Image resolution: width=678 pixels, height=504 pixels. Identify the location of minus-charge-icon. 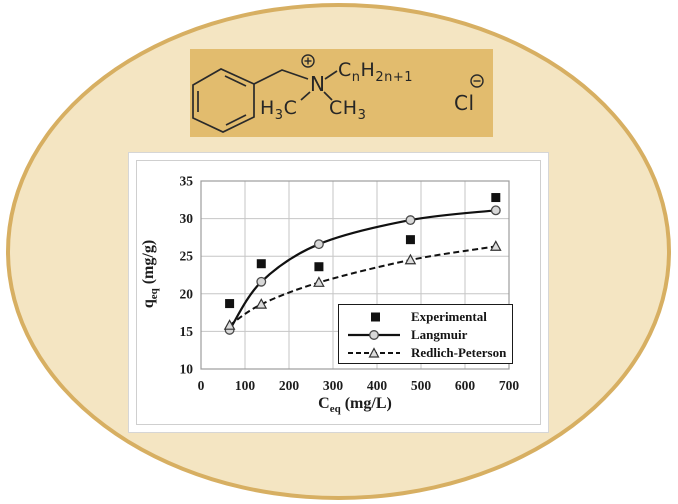
(477, 81).